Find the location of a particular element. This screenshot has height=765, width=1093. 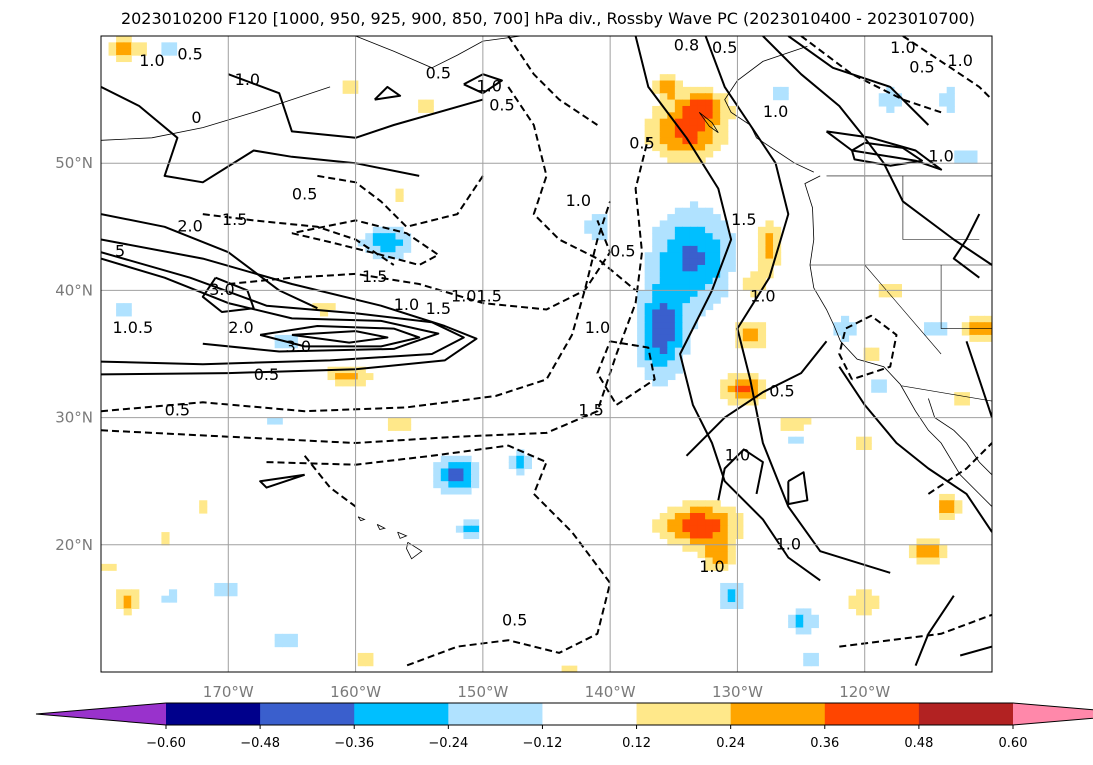

state-border is located at coordinates (941, 207).